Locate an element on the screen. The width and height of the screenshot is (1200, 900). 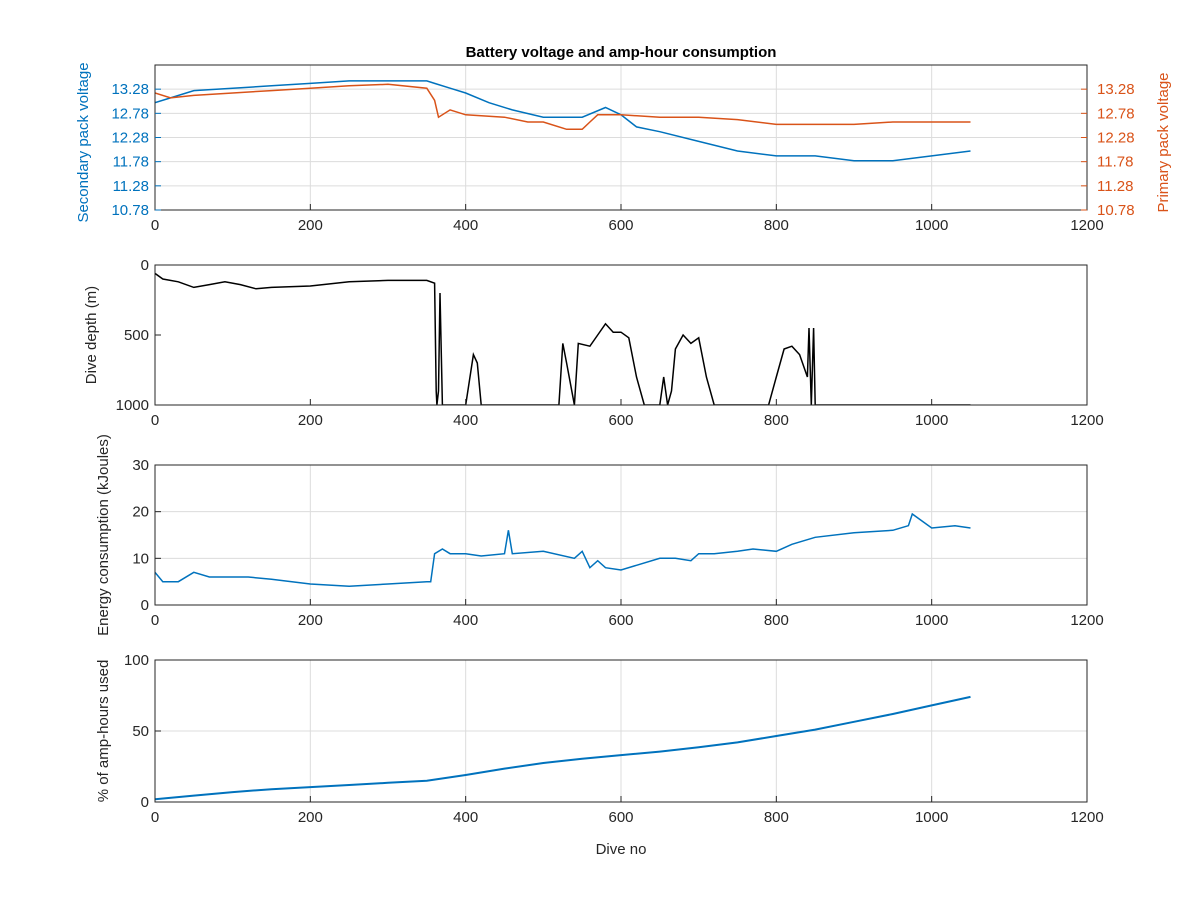
x-axis-label: Dive no is located at coordinates (621, 849).